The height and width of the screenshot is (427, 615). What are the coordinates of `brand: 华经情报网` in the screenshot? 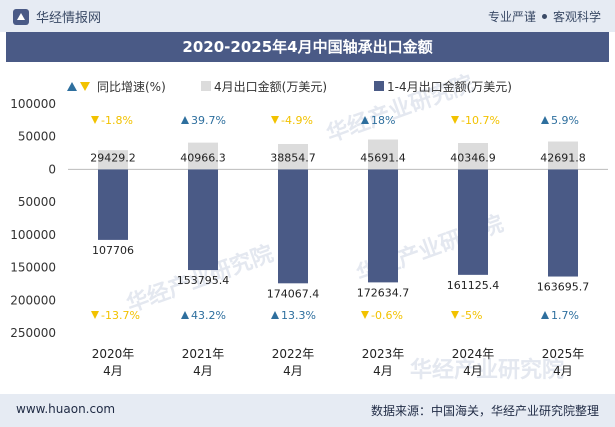 It's located at (56, 16).